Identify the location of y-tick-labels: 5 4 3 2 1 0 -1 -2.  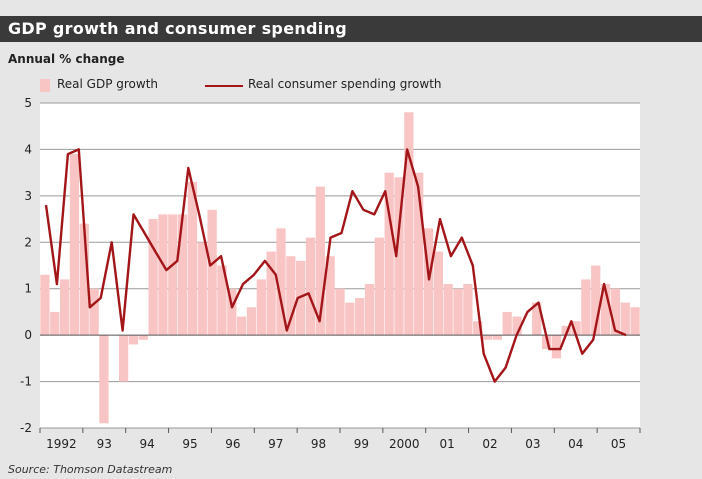
(26, 265).